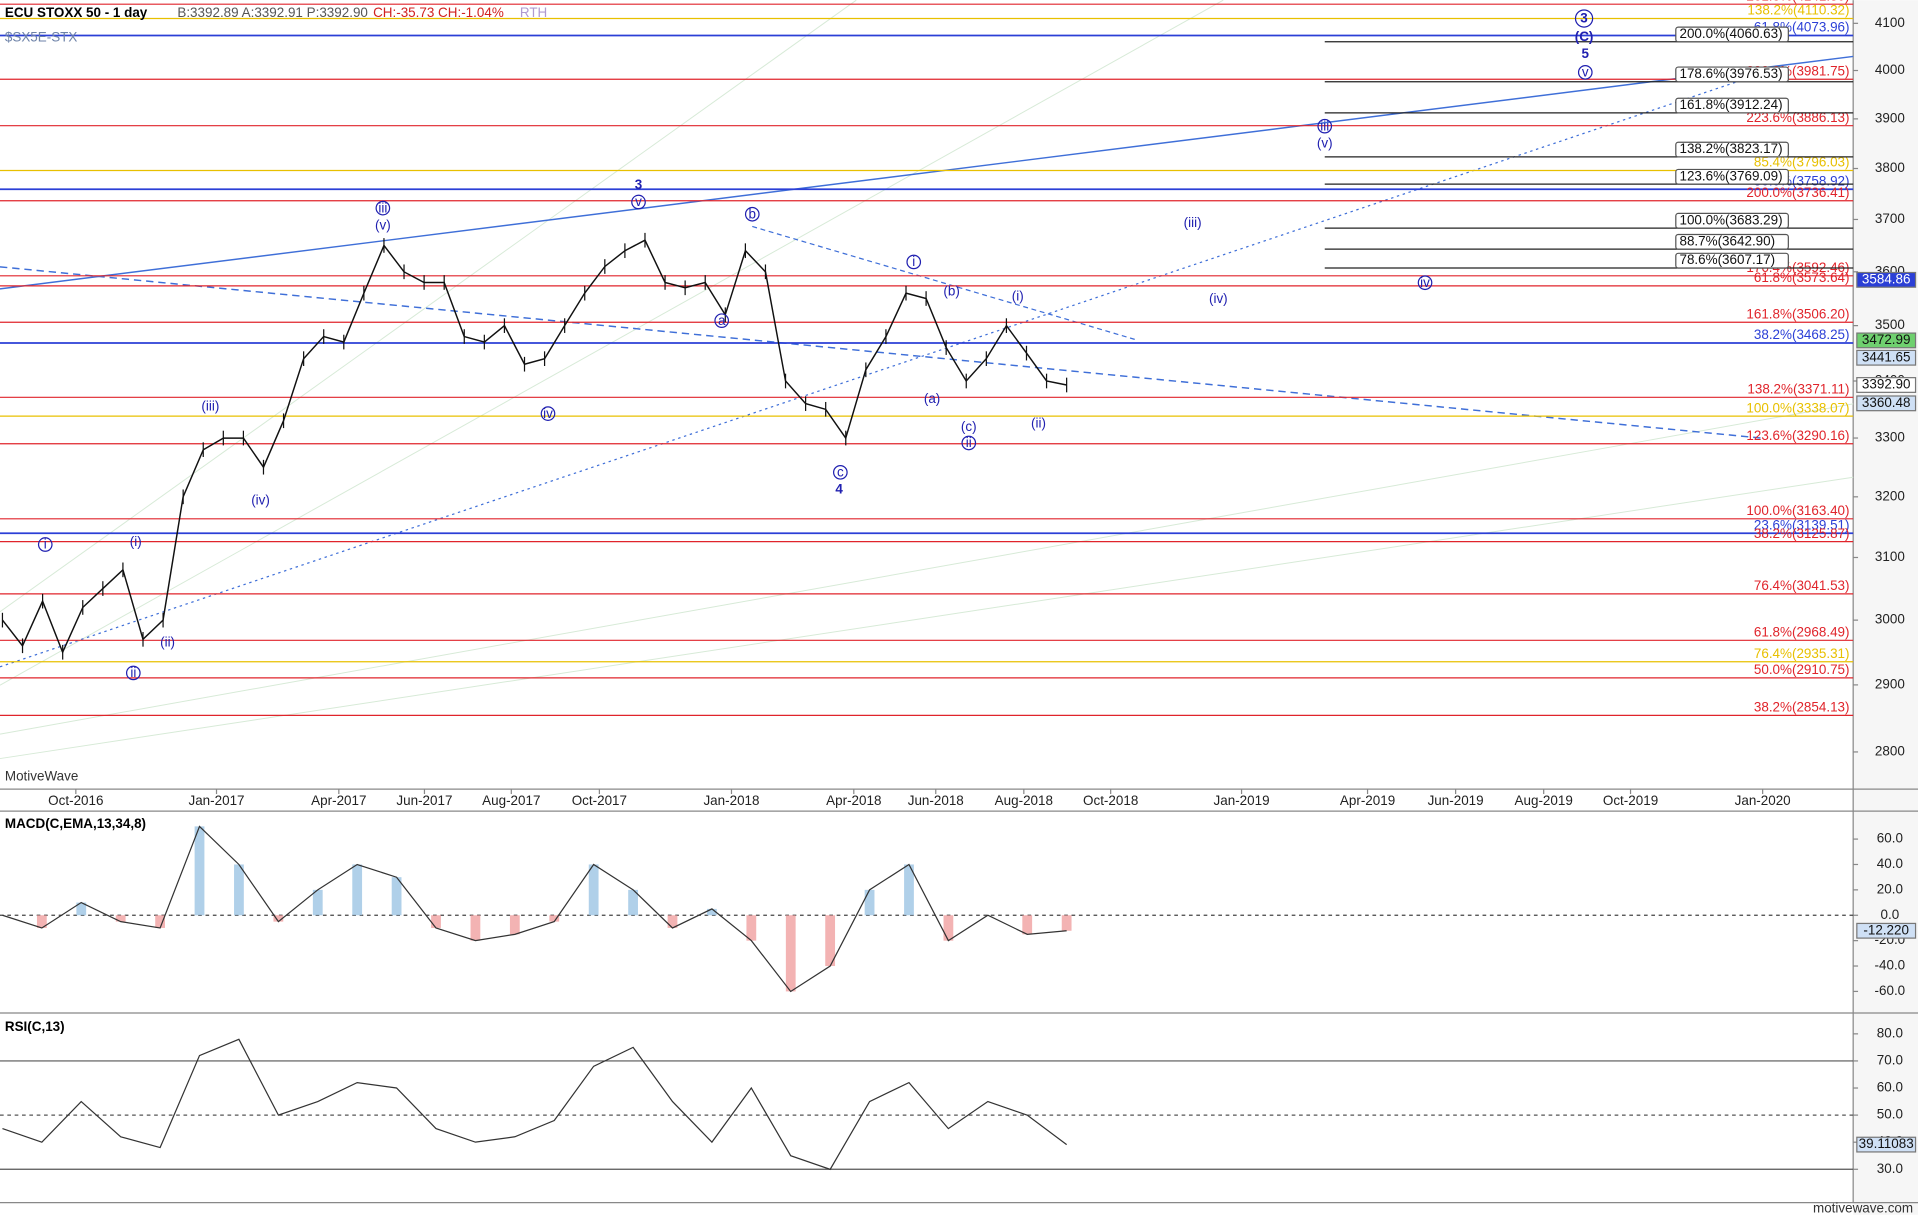  I want to click on wave-label: b, so click(752, 213).